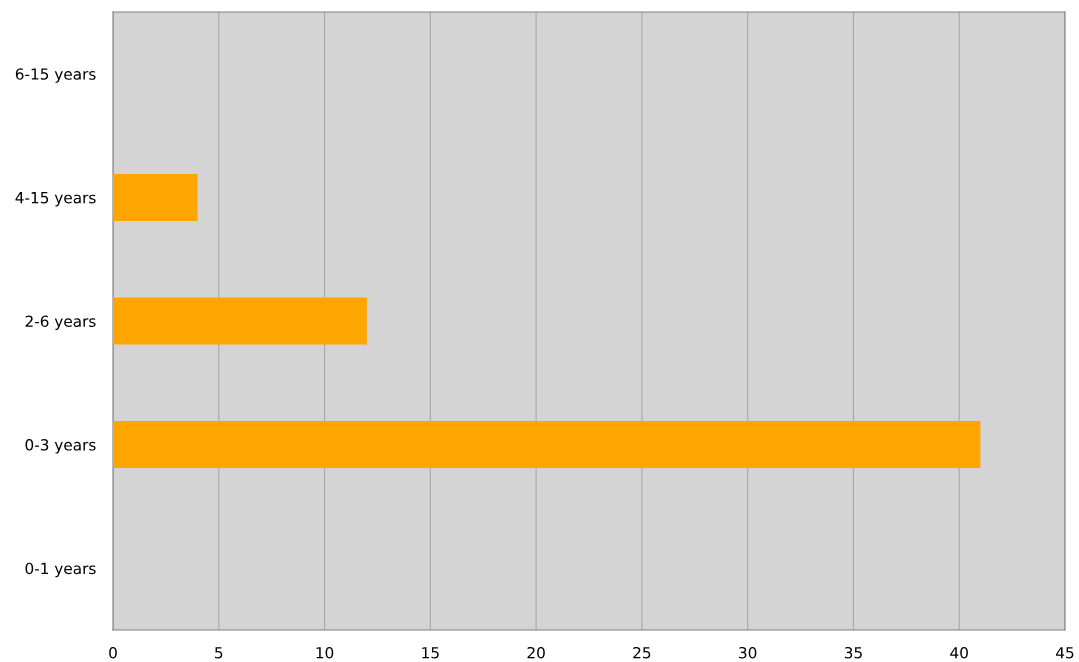 The width and height of the screenshot is (1079, 662). I want to click on x-tick-label: 15, so click(430, 653).